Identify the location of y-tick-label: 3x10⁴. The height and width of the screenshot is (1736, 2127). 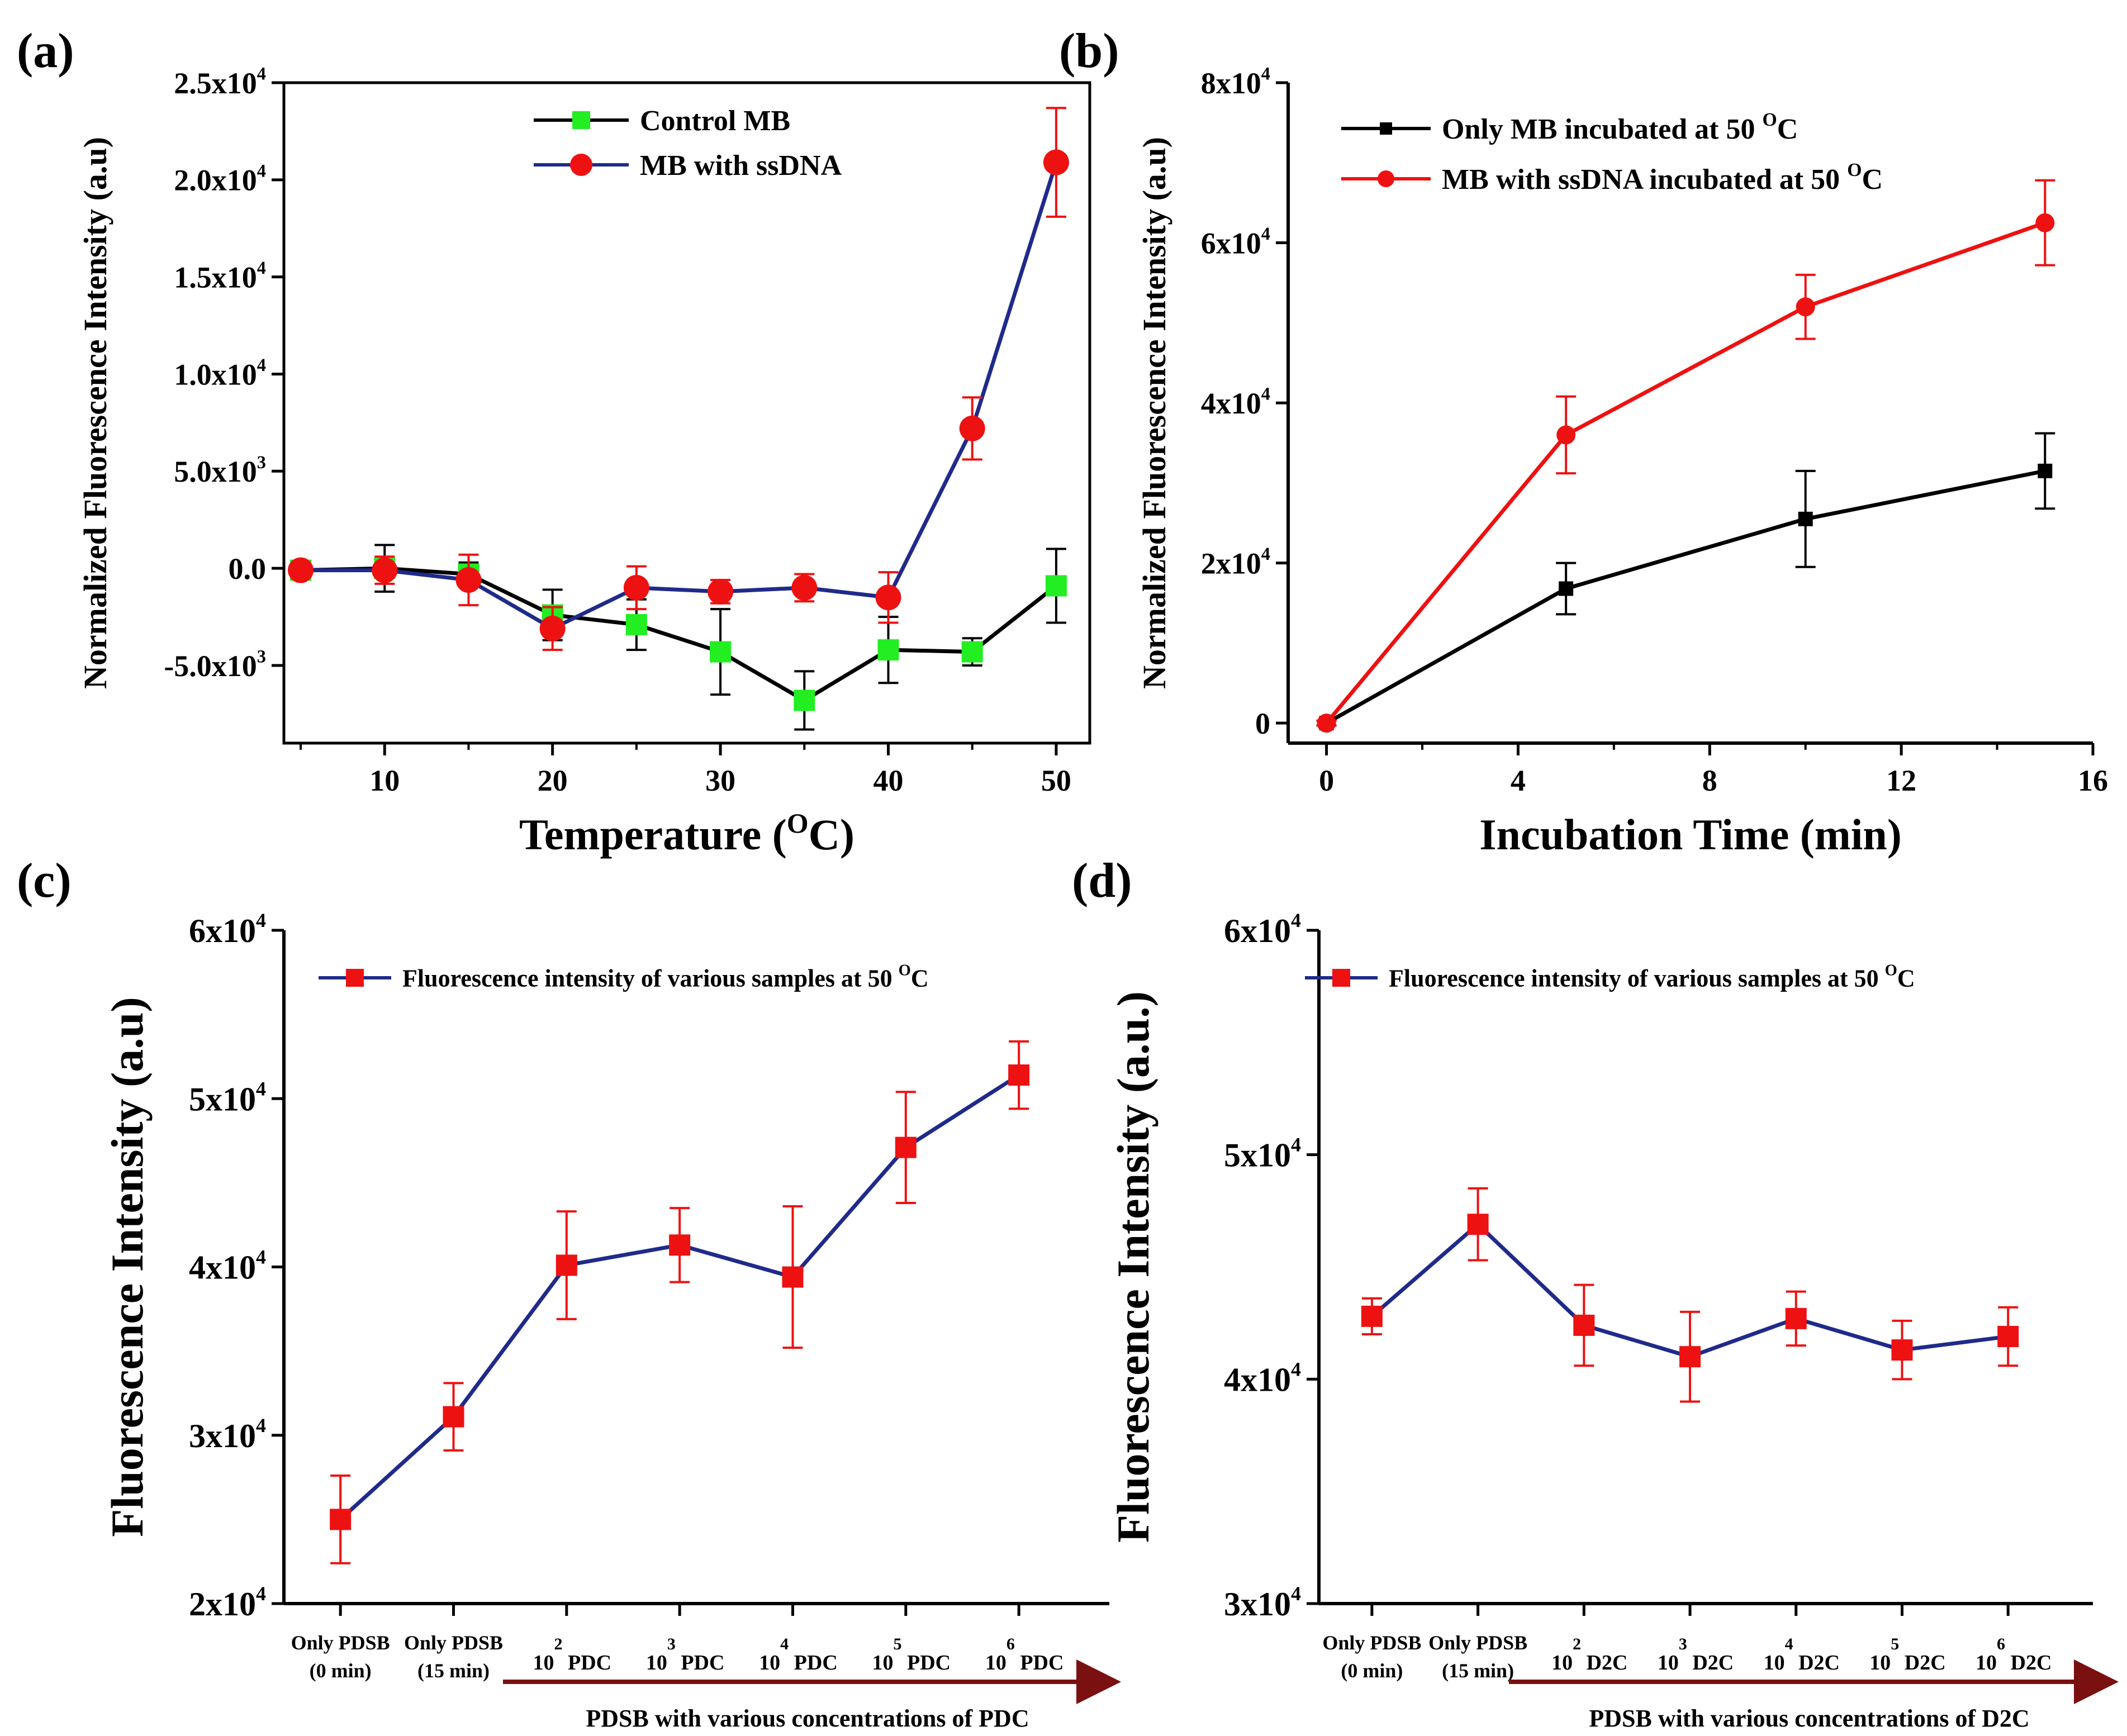
(228, 1434).